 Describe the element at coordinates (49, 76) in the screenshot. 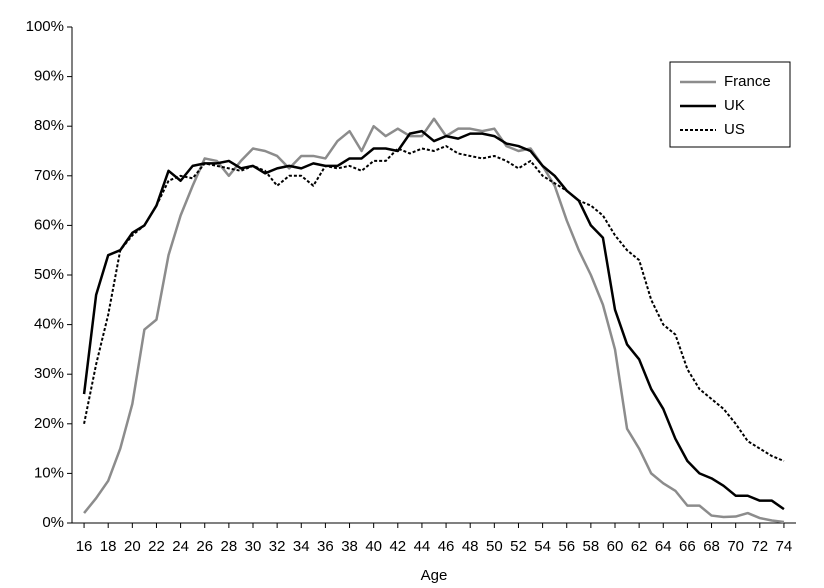

I see `y-tick-label: 90%` at that location.